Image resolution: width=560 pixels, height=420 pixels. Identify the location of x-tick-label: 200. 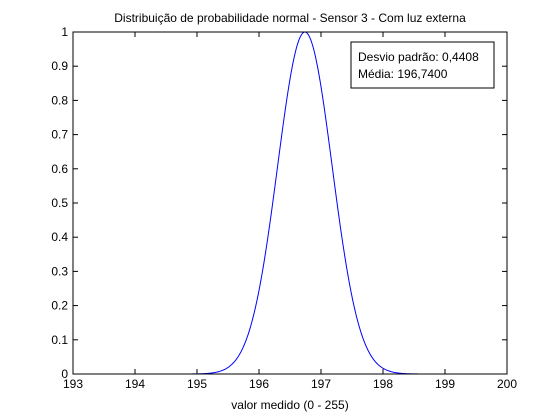
(507, 384).